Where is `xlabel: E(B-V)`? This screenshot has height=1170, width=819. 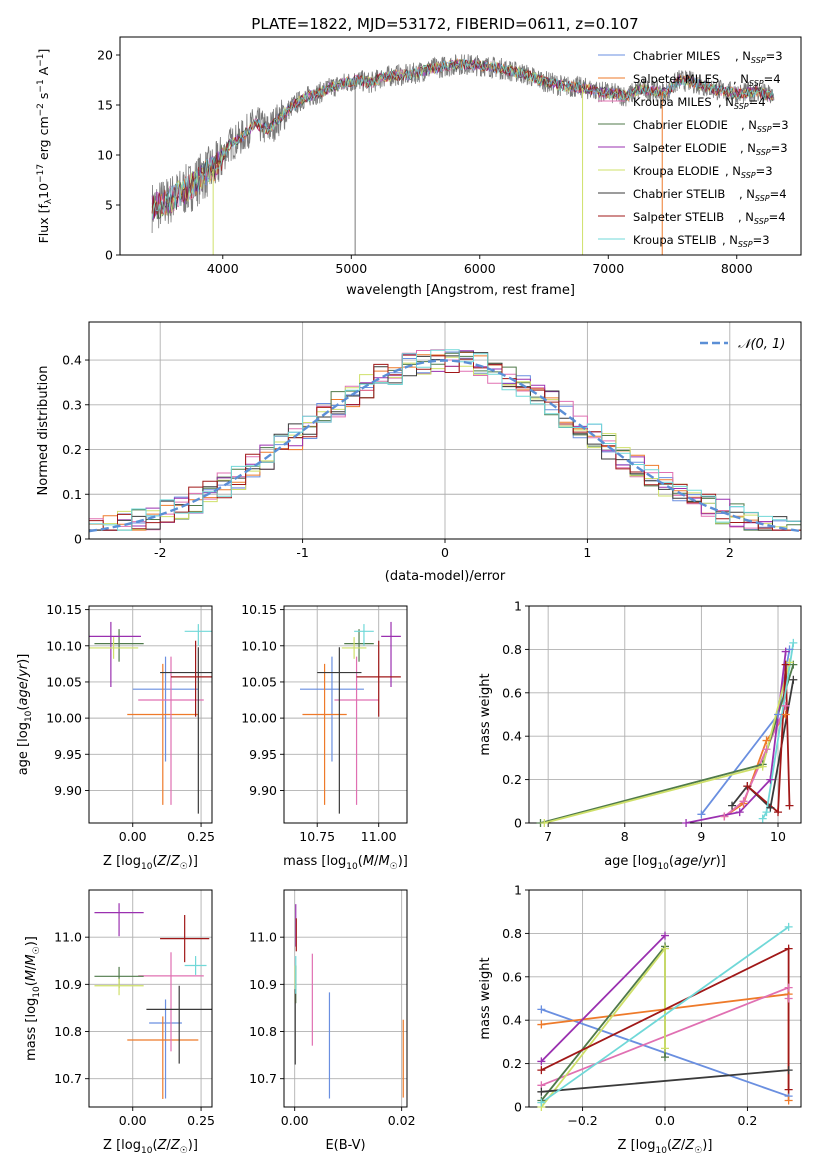 xlabel: E(B-V) is located at coordinates (345, 1145).